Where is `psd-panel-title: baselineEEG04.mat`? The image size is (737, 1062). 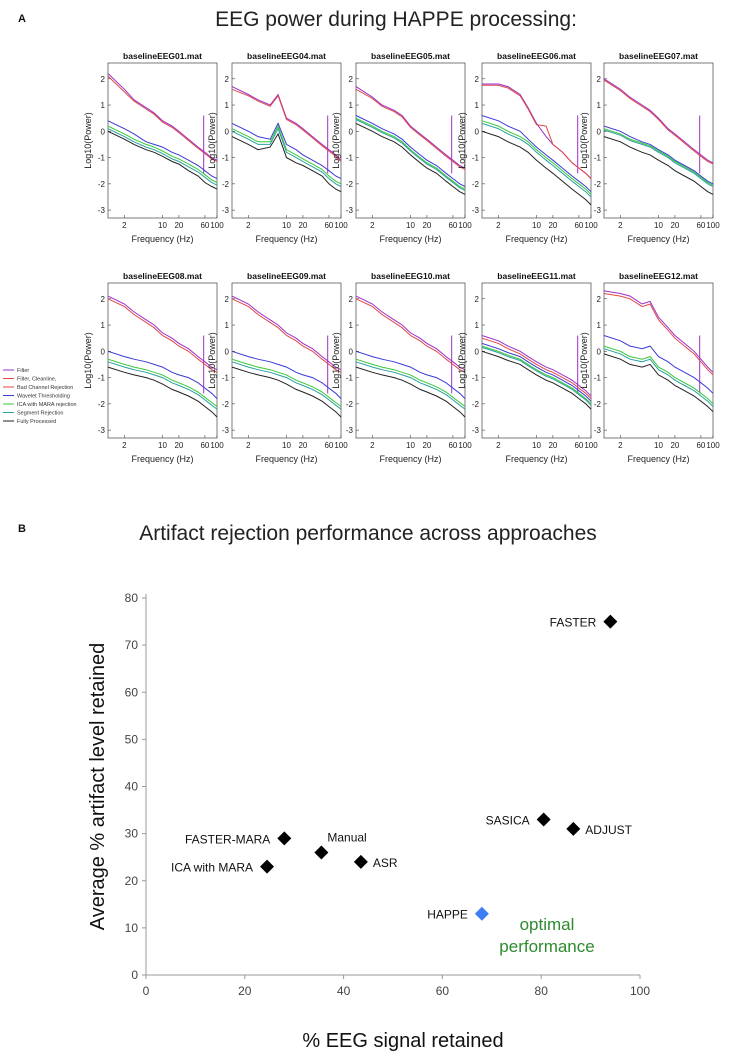 psd-panel-title: baselineEEG04.mat is located at coordinates (286, 56).